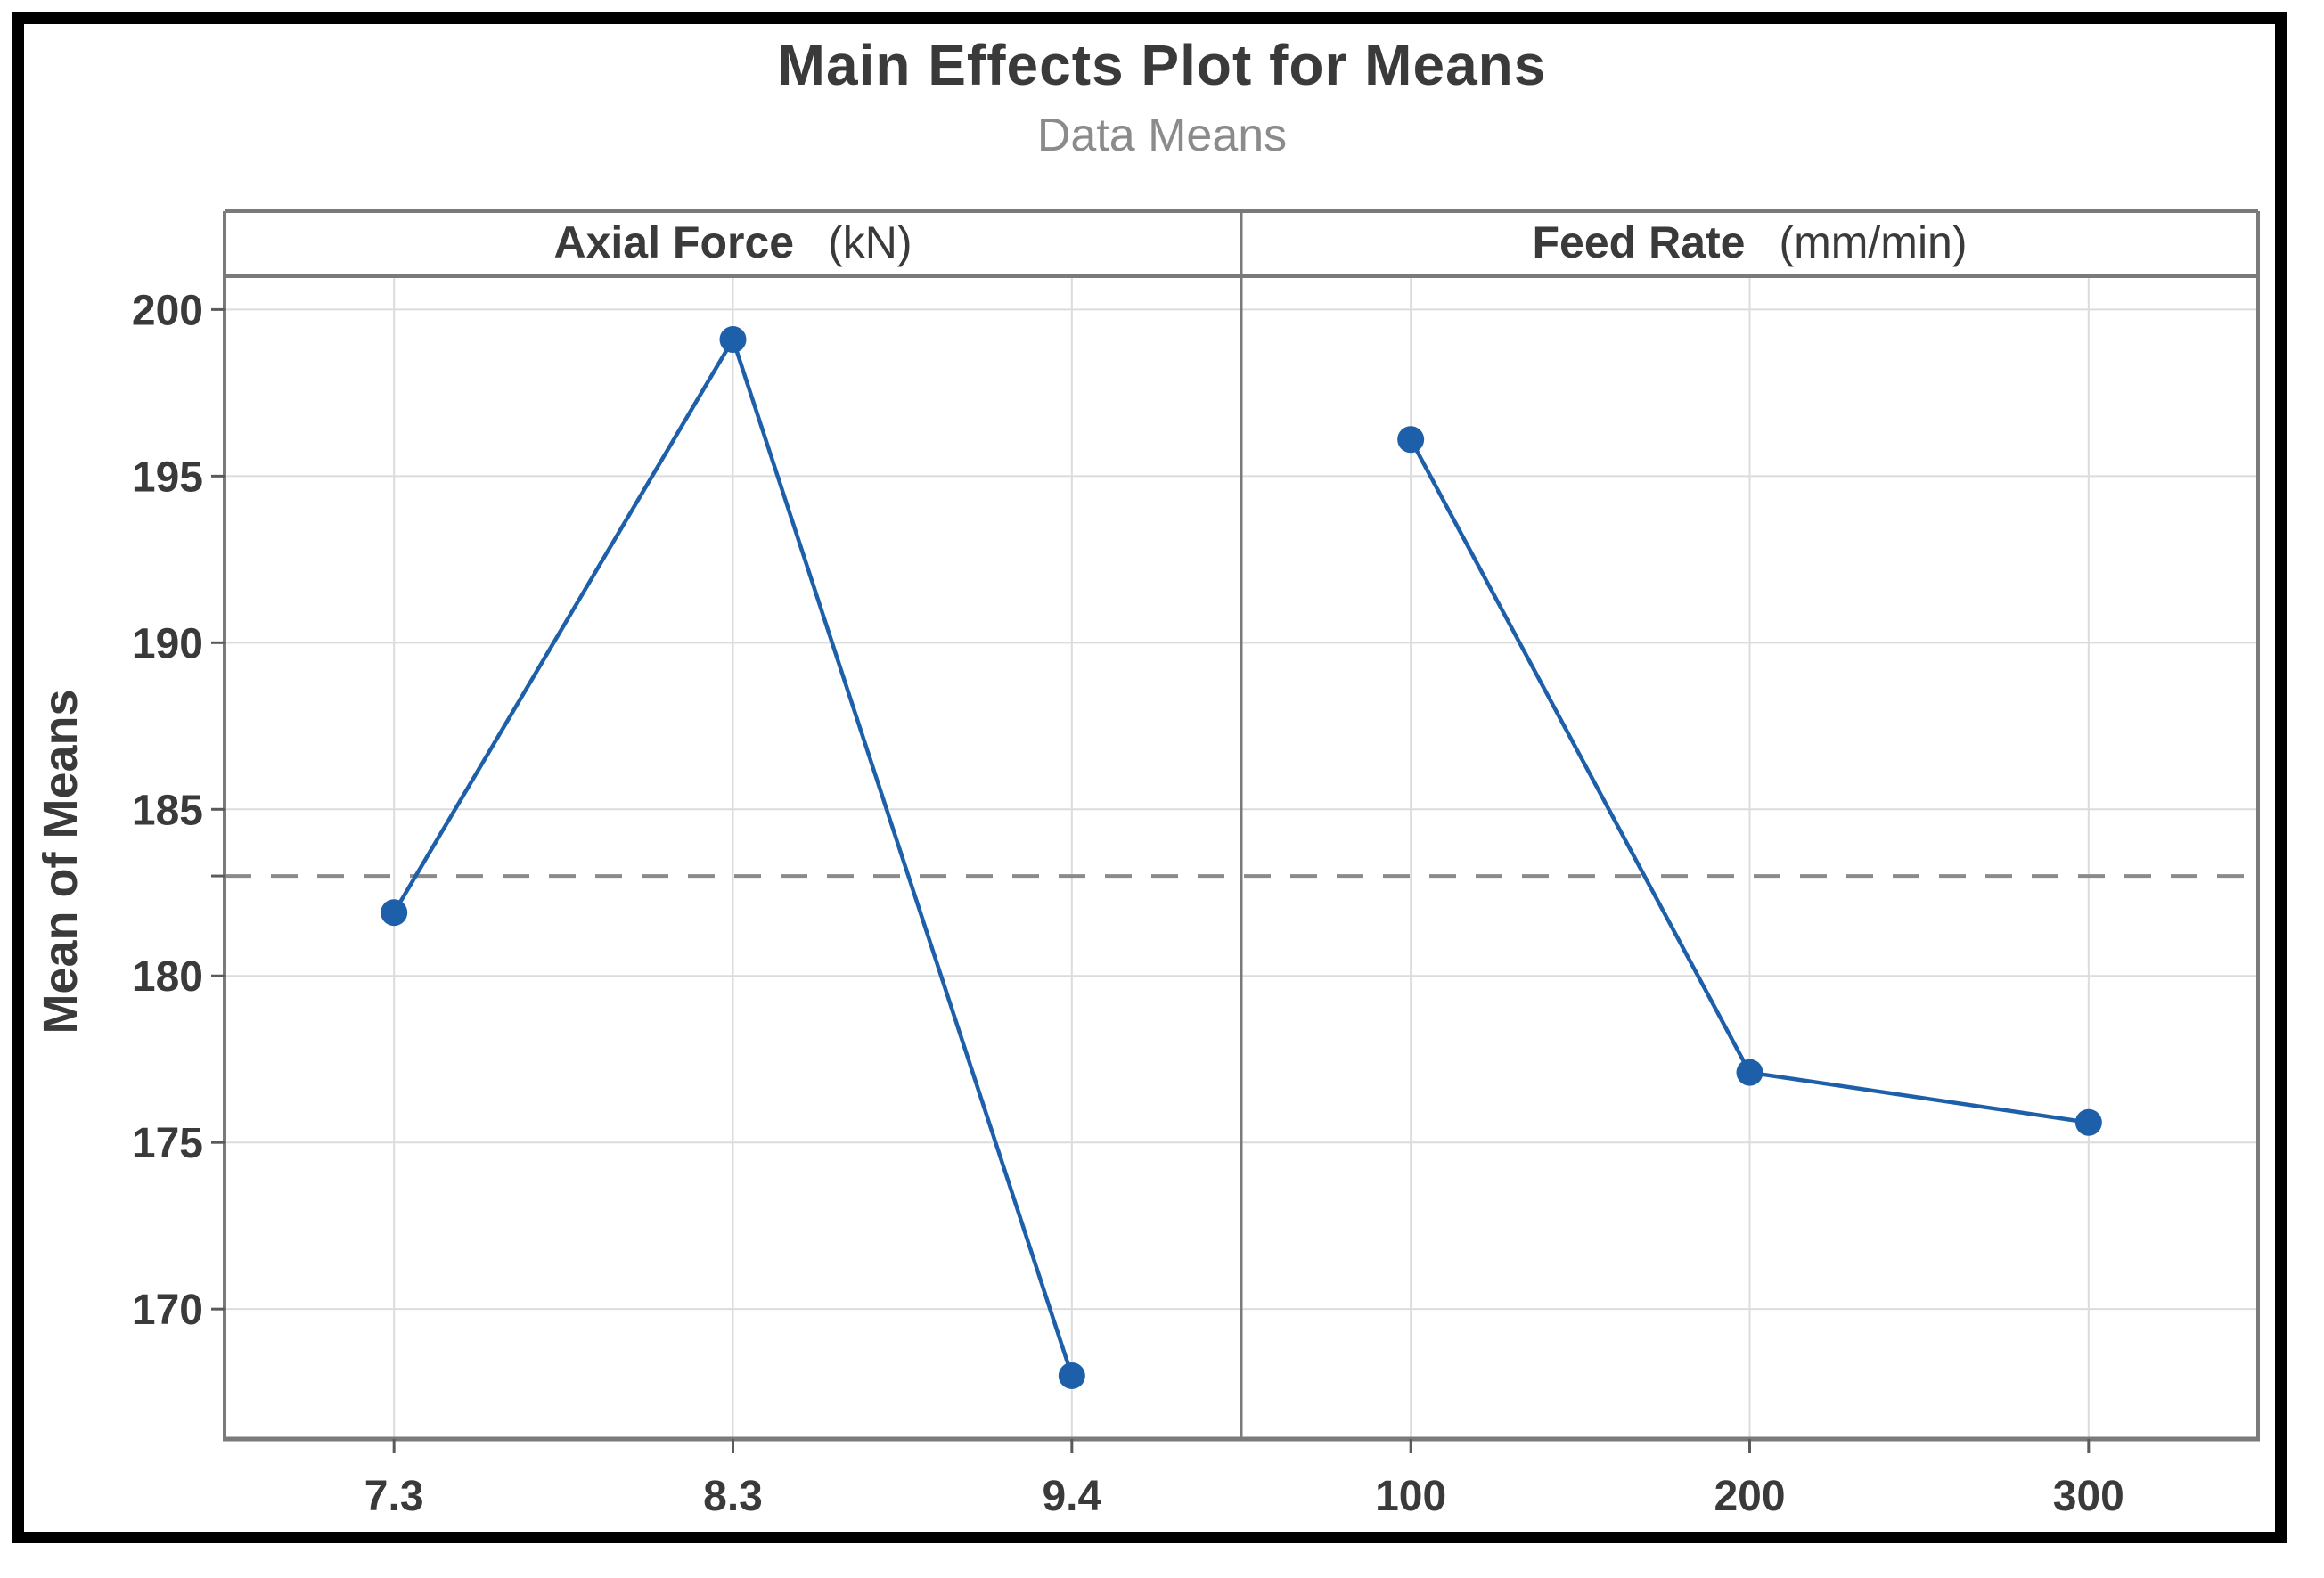  I want to click on y-tick-label: 170, so click(167, 1310).